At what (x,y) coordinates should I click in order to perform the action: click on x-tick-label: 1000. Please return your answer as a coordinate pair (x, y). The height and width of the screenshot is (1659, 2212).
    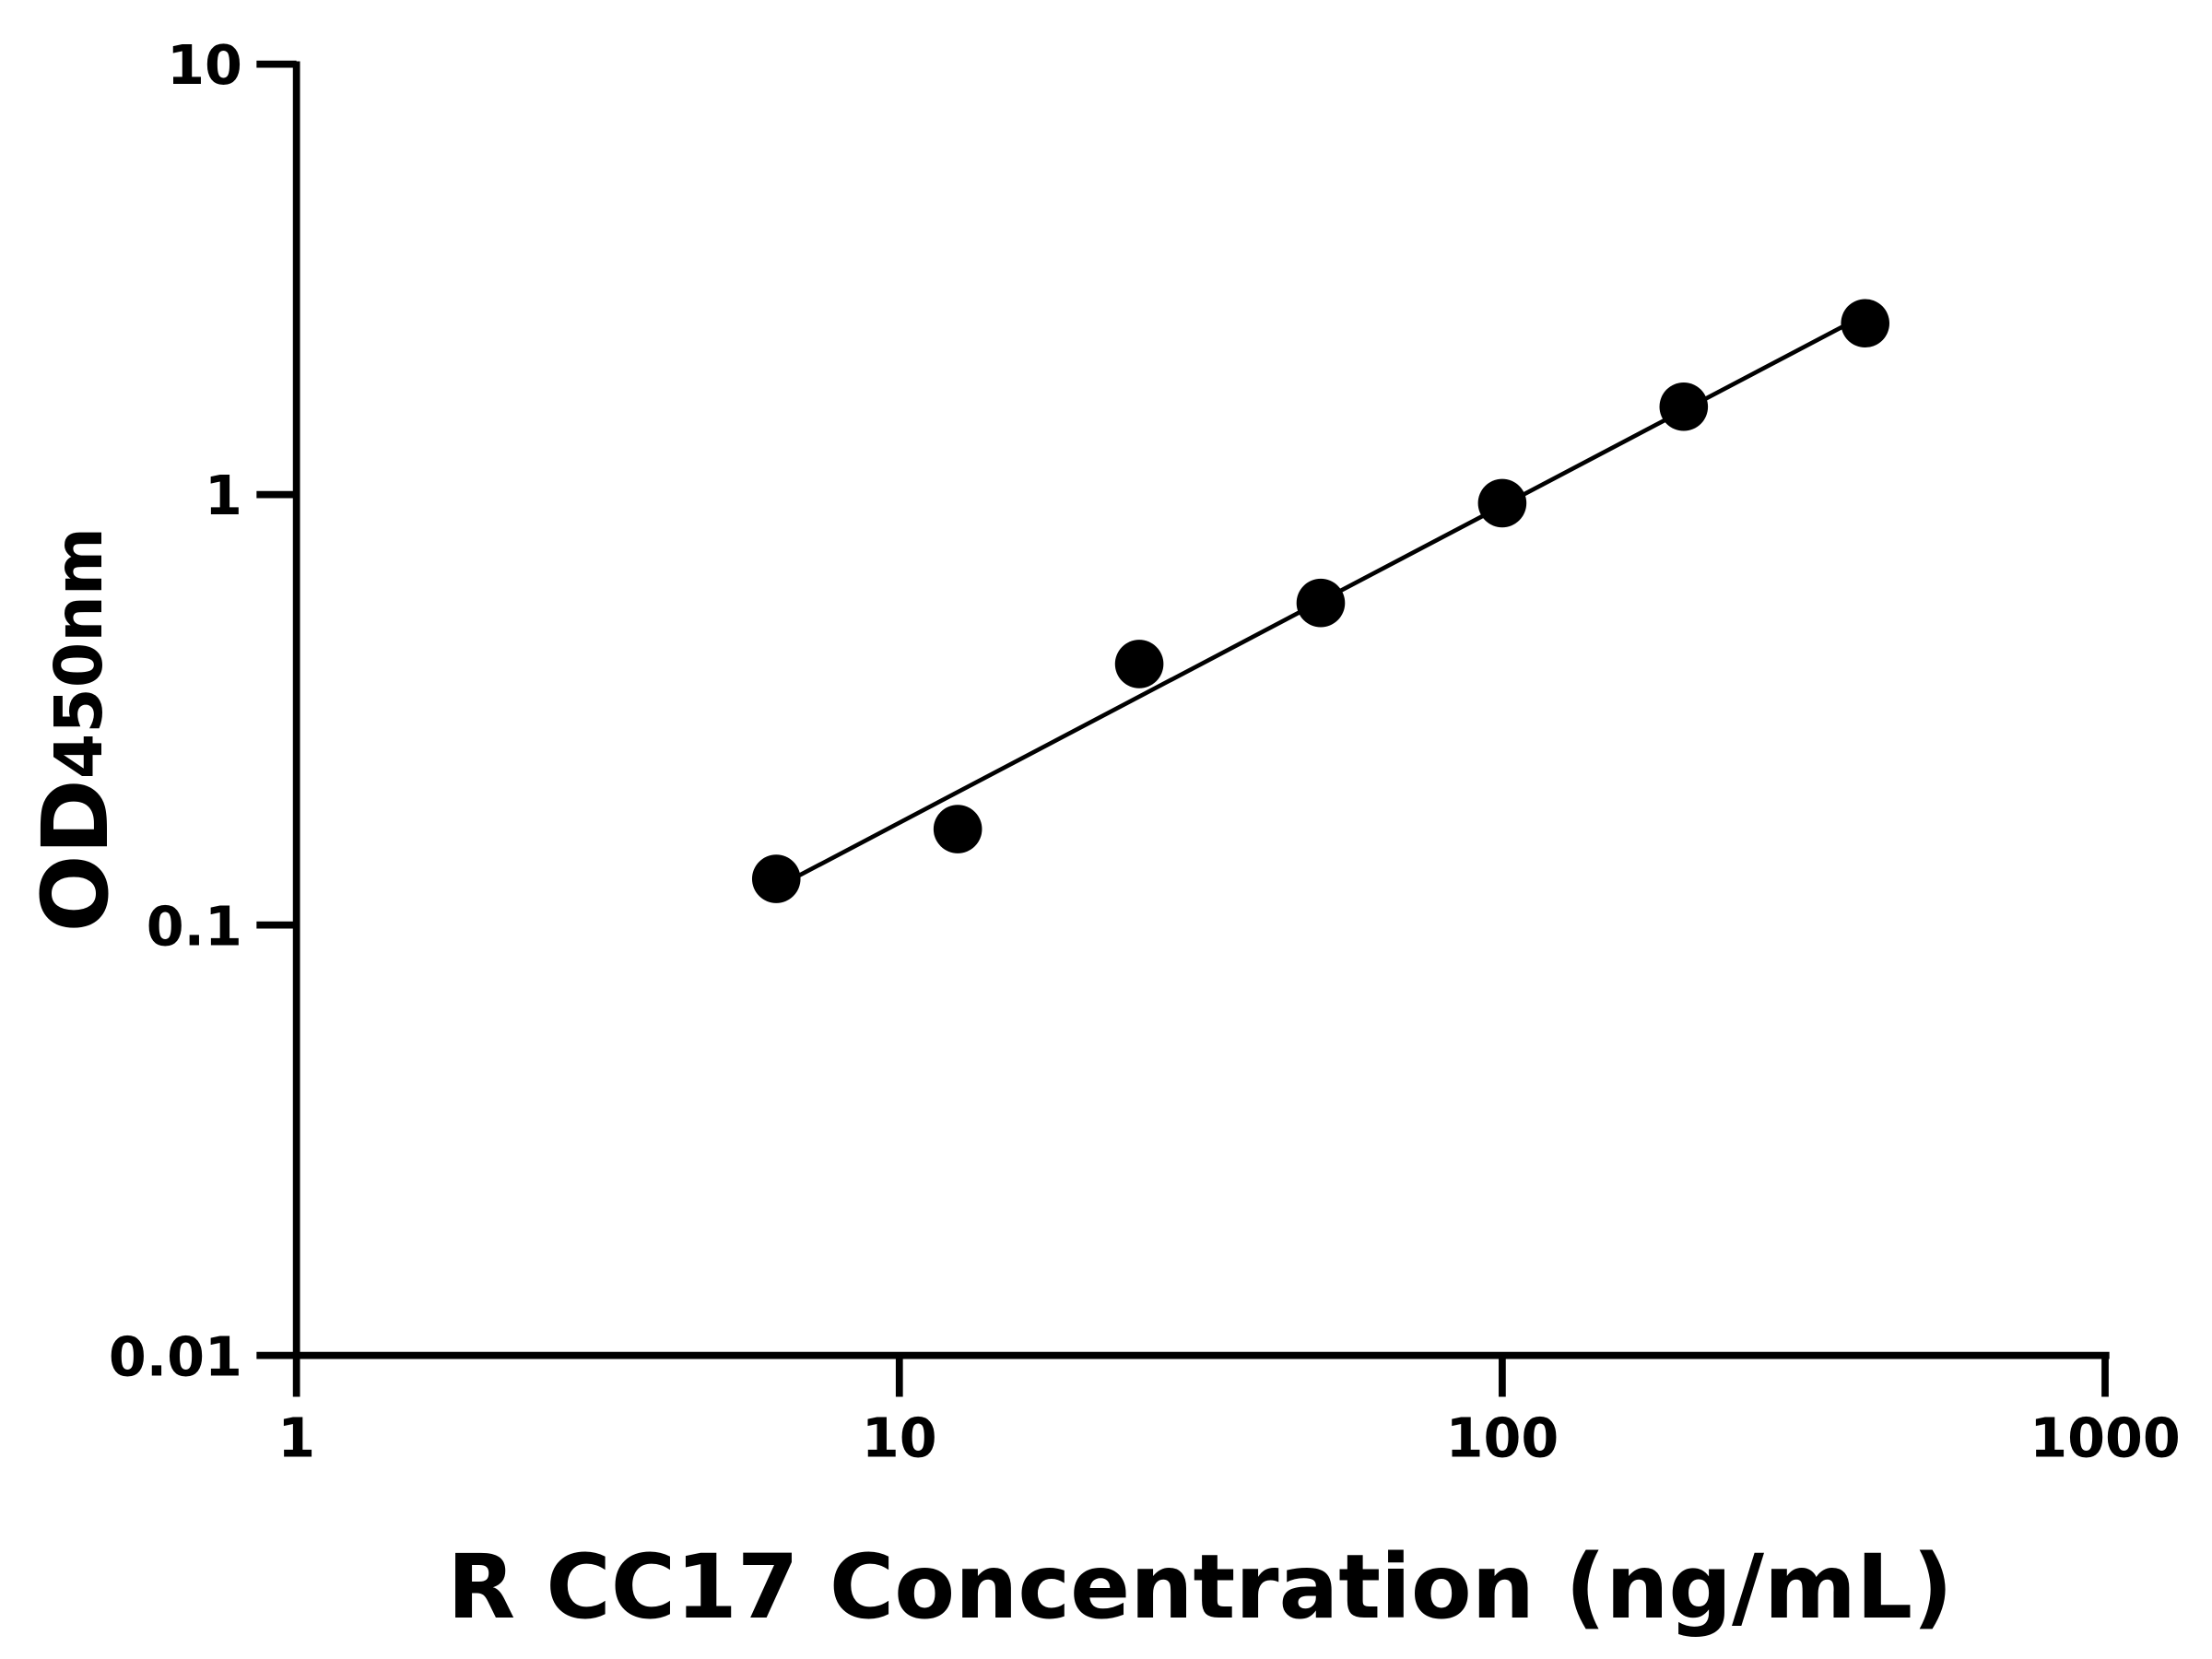
    Looking at the image, I should click on (2105, 1437).